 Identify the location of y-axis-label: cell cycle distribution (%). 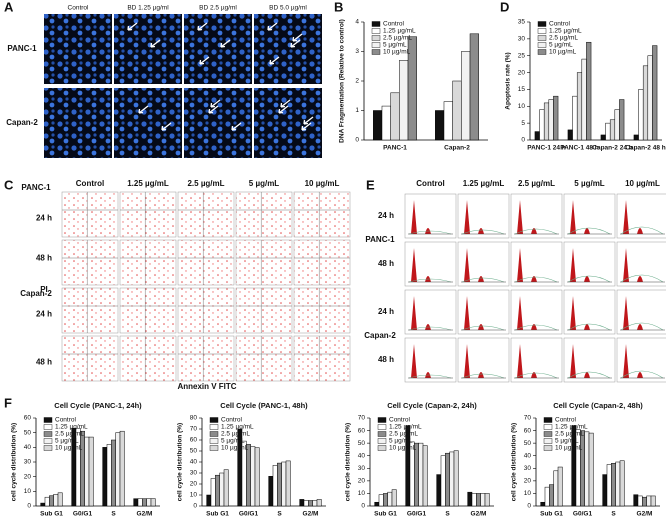
(348, 462).